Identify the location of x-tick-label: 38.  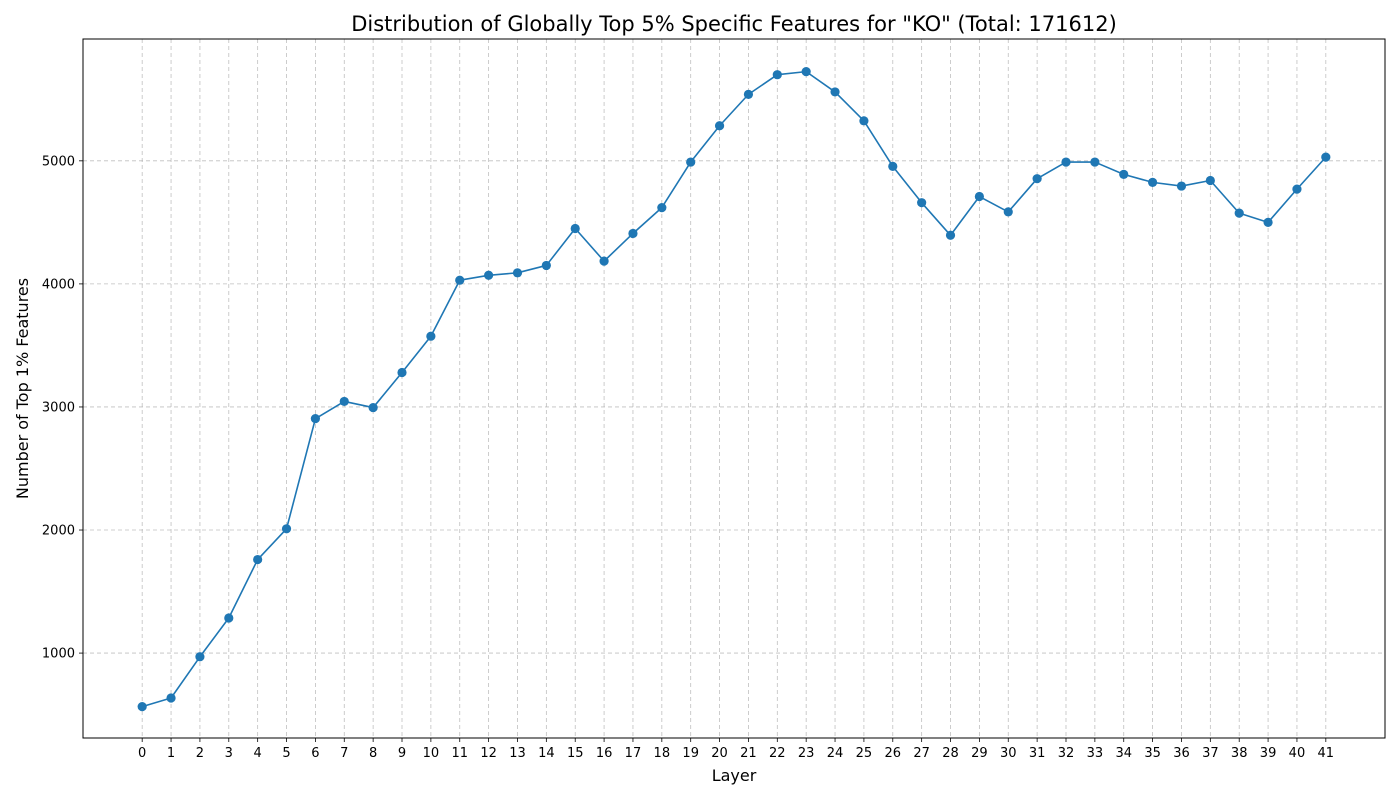
(1239, 753).